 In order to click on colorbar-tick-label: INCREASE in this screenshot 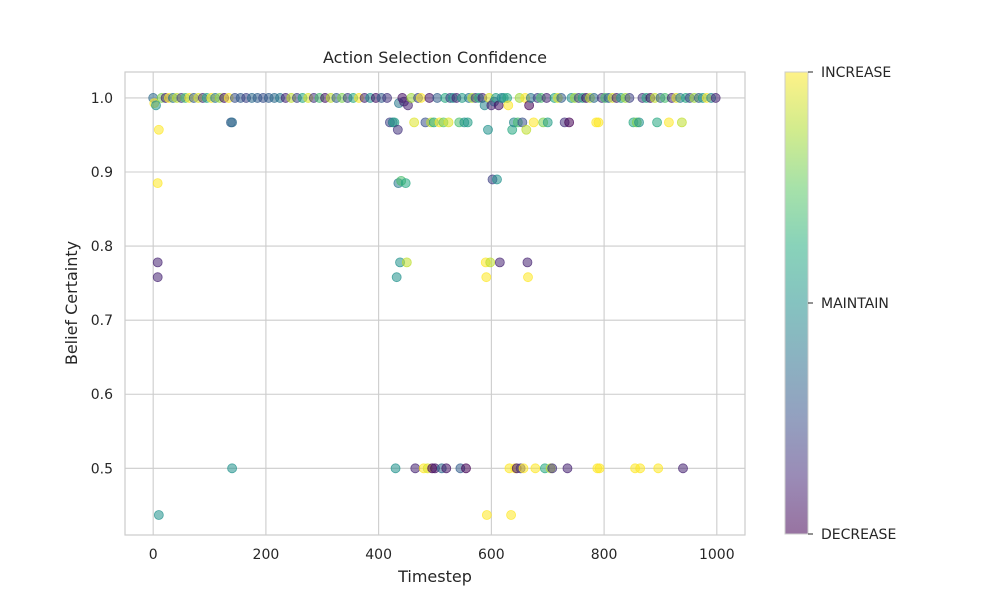, I will do `click(856, 73)`.